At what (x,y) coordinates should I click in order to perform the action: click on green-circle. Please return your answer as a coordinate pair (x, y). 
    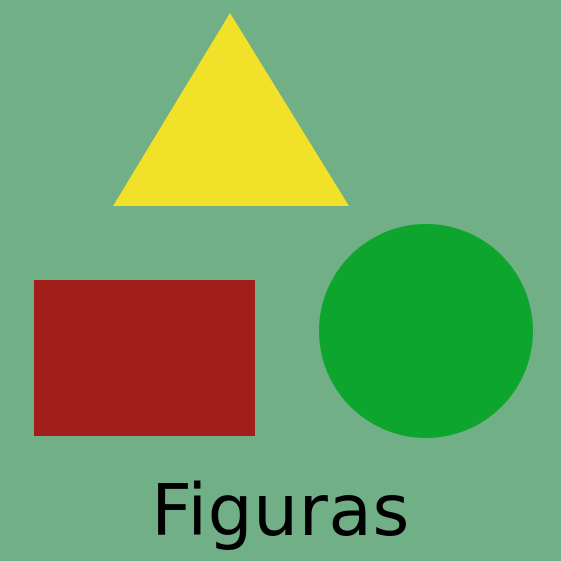
    Looking at the image, I should click on (426, 331).